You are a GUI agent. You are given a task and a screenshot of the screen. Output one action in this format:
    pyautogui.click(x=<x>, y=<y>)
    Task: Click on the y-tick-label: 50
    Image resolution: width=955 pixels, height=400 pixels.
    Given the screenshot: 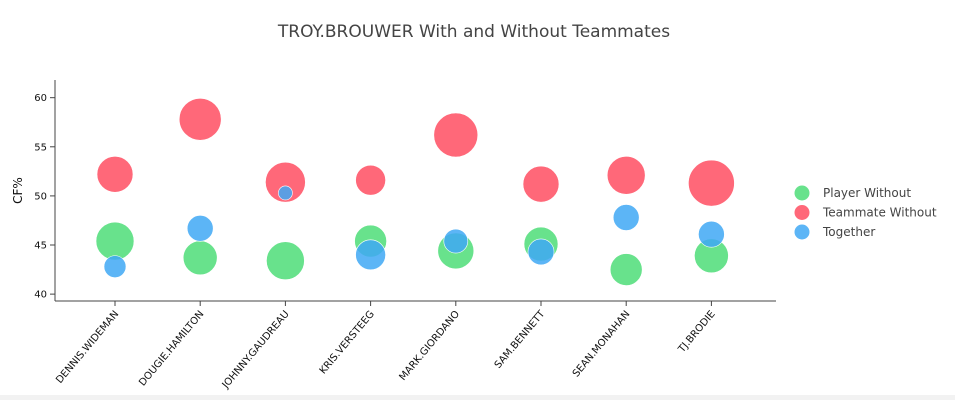 What is the action you would take?
    pyautogui.click(x=40, y=196)
    